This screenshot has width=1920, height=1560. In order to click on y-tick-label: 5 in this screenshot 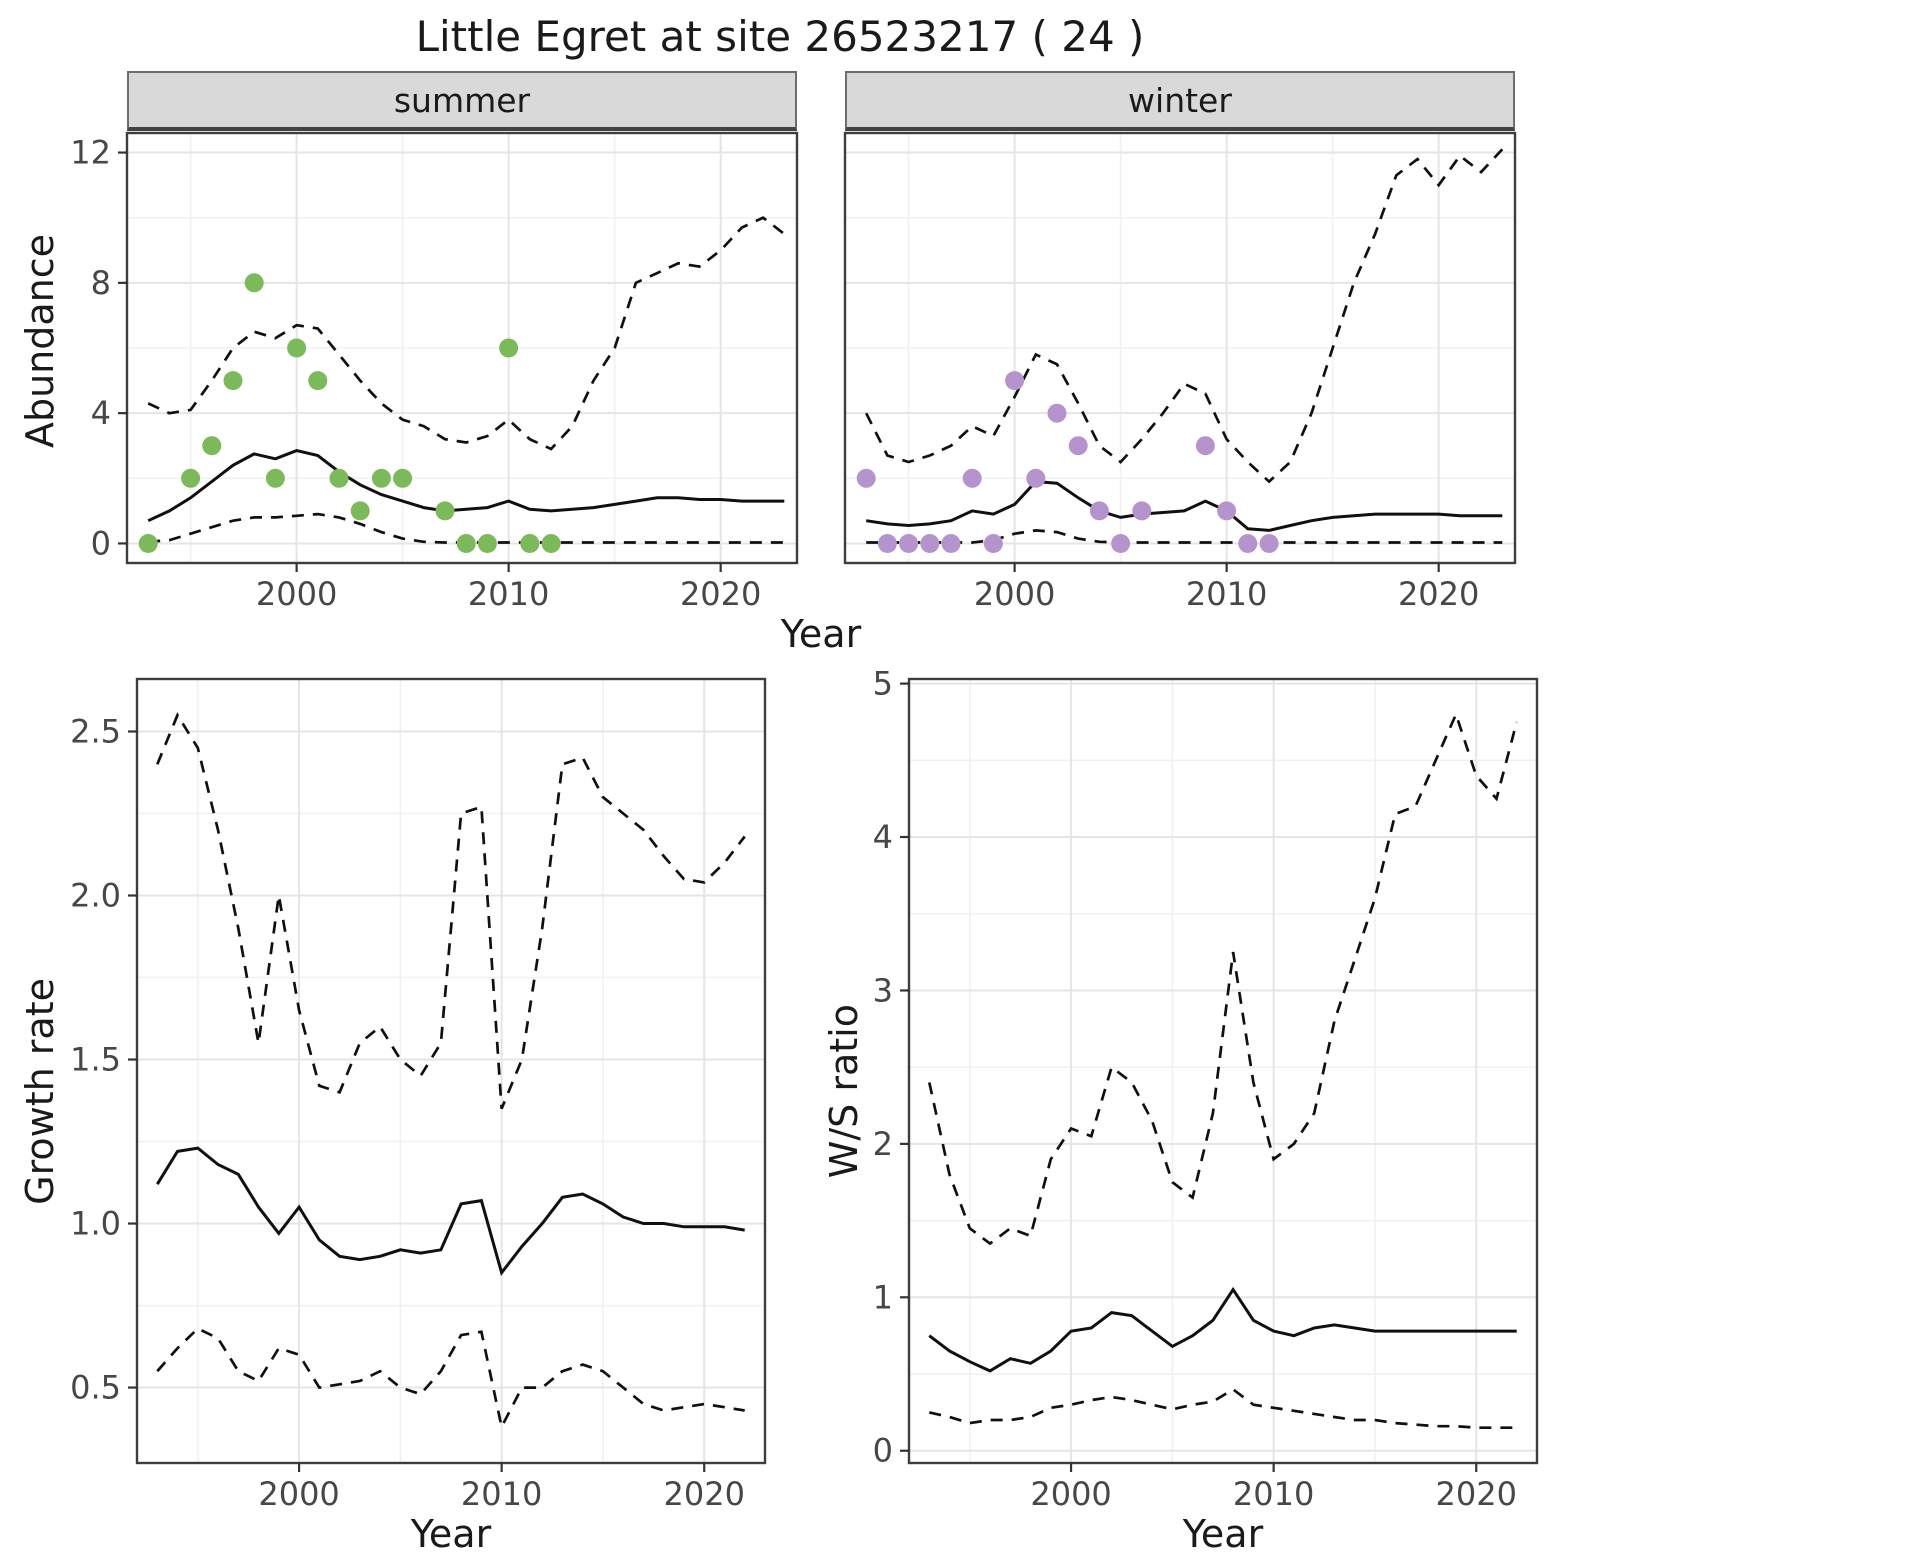, I will do `click(883, 687)`.